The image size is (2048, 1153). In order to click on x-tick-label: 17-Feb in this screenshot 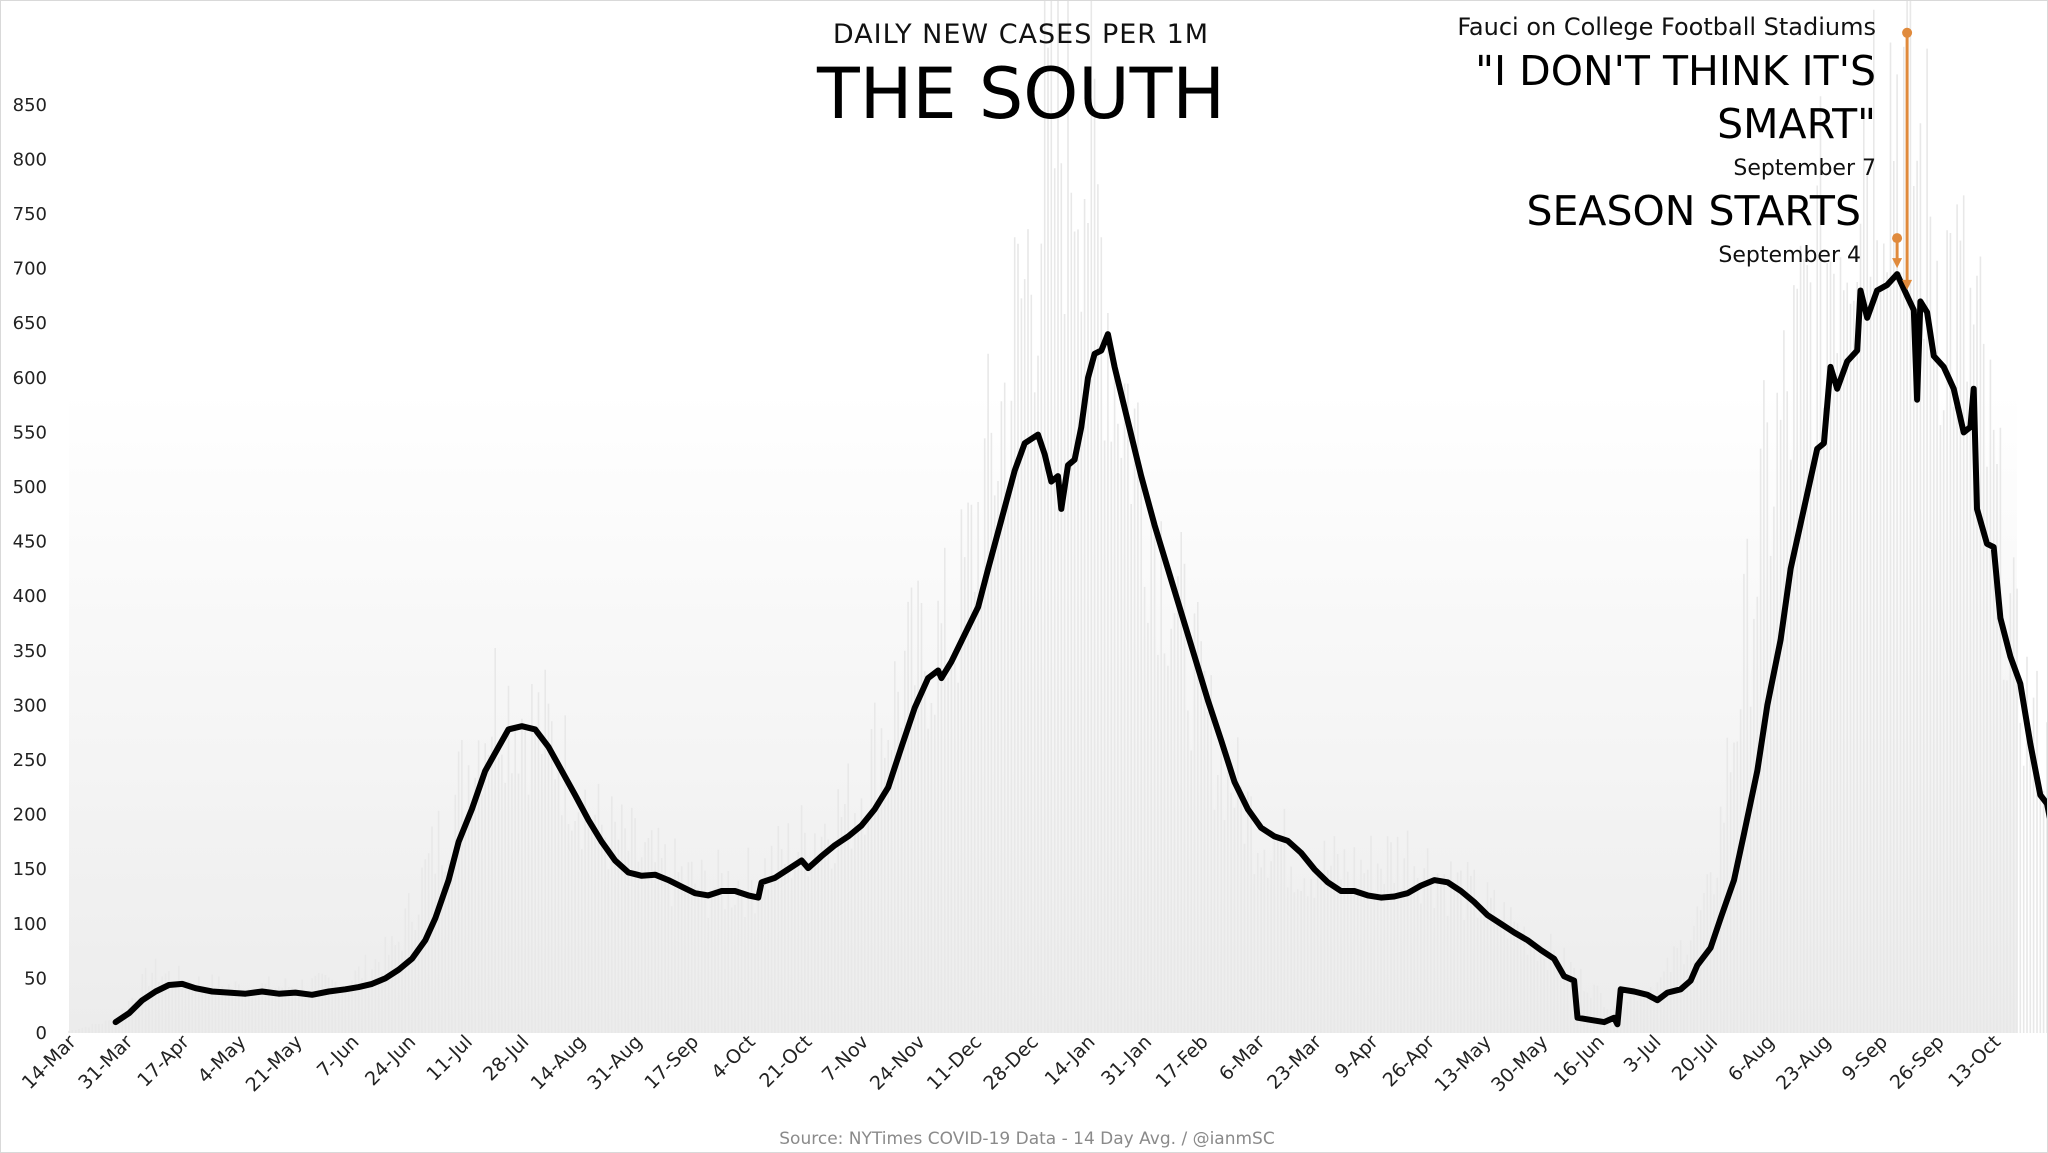, I will do `click(1181, 1061)`.